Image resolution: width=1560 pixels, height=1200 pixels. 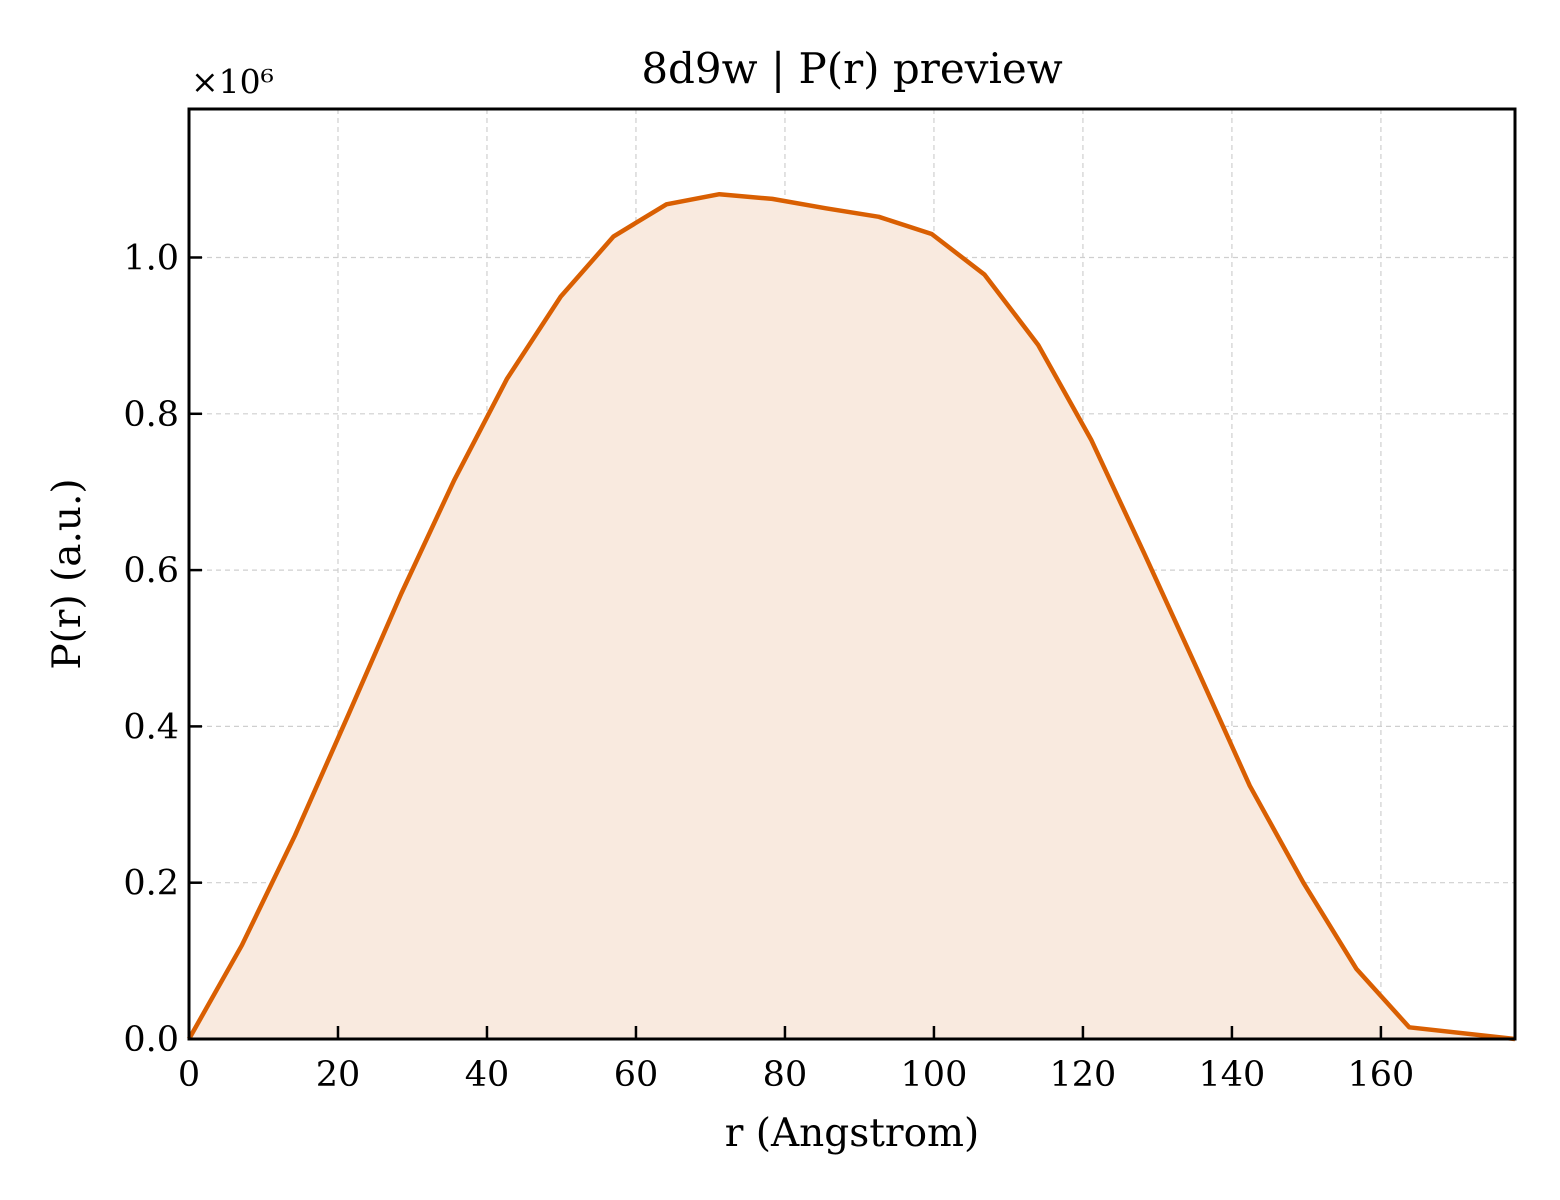 I want to click on x-axis-label: r (Angstrom), so click(x=852, y=1133).